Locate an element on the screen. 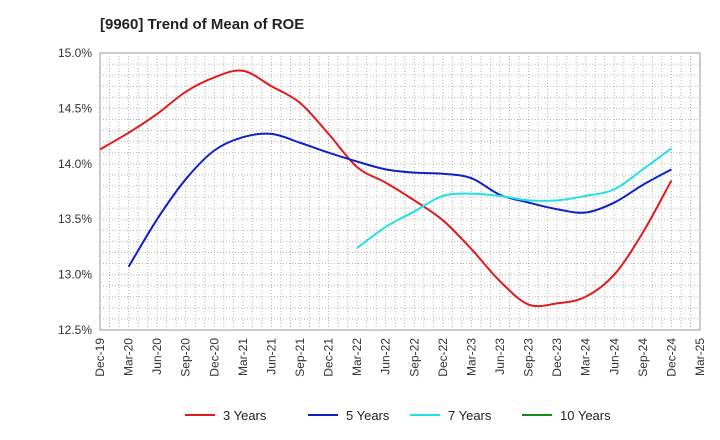  legend-label: 5 Years is located at coordinates (368, 415).